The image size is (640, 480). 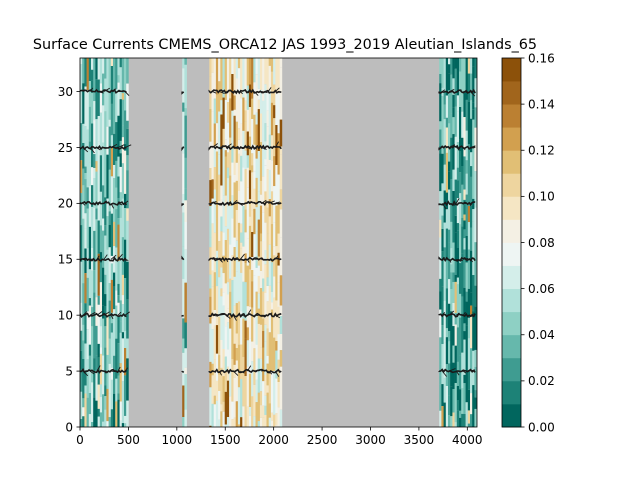 I want to click on data-band, so click(x=246, y=242).